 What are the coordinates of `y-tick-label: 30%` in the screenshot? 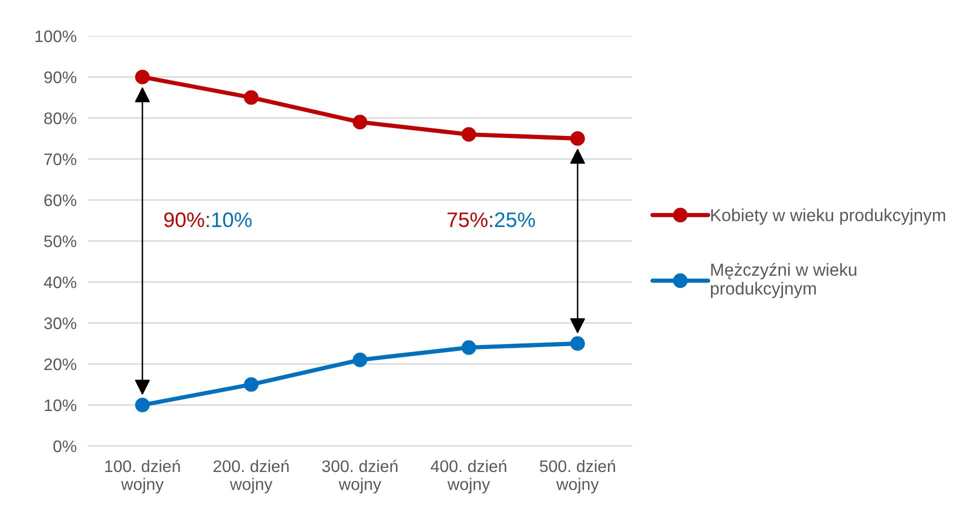 It's located at (60, 323).